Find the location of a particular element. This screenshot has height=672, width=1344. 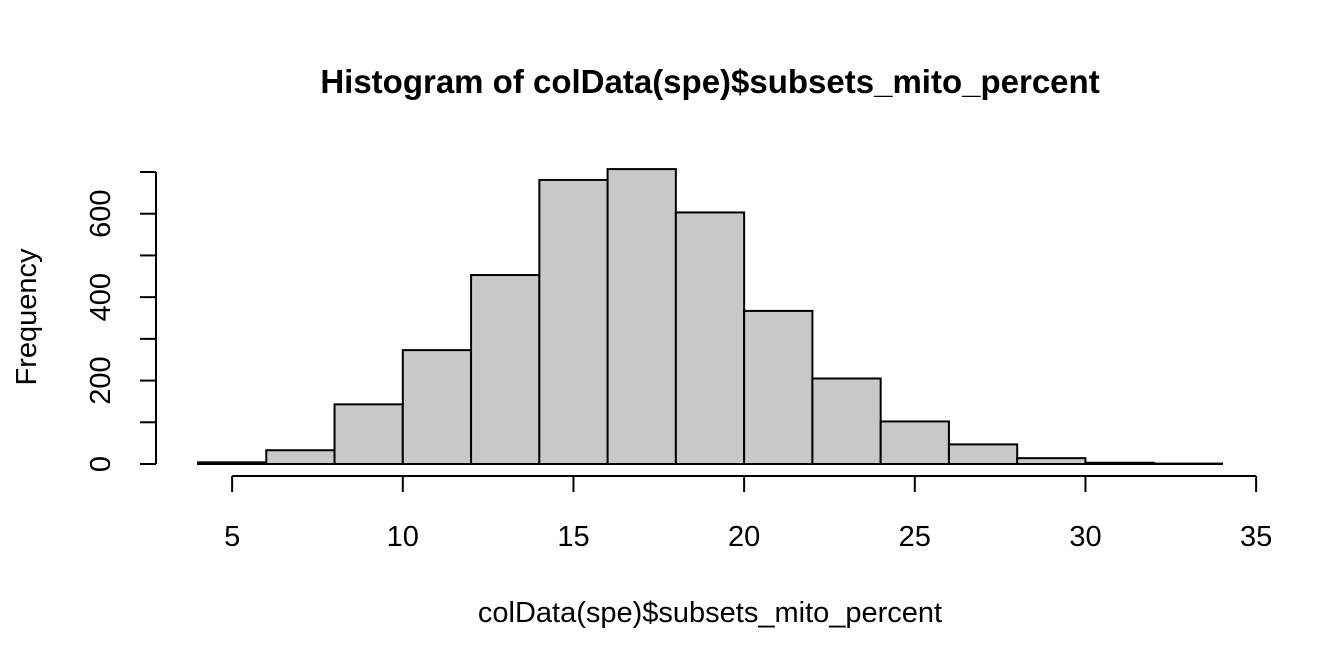

y-tick-label: 600 is located at coordinates (101, 214).